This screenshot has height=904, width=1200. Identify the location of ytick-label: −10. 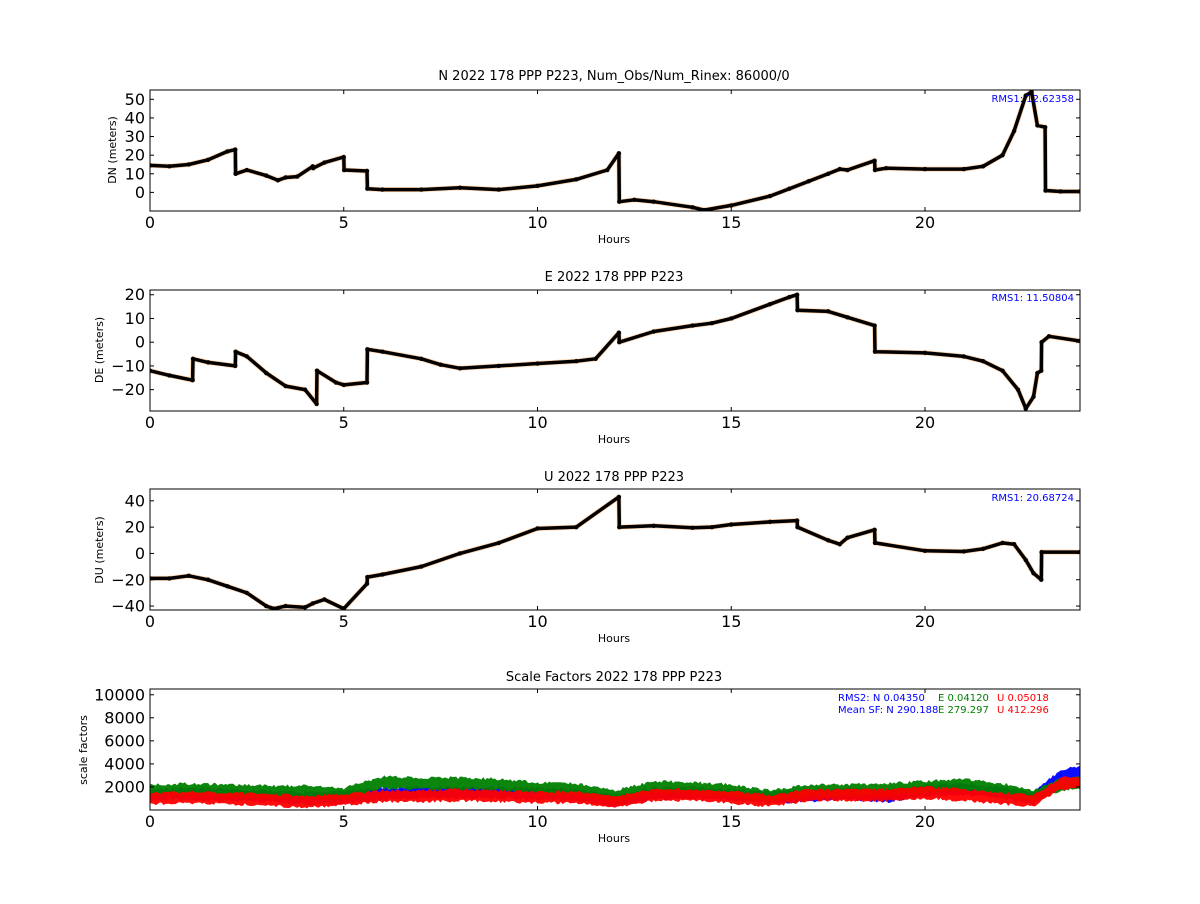
(128, 365).